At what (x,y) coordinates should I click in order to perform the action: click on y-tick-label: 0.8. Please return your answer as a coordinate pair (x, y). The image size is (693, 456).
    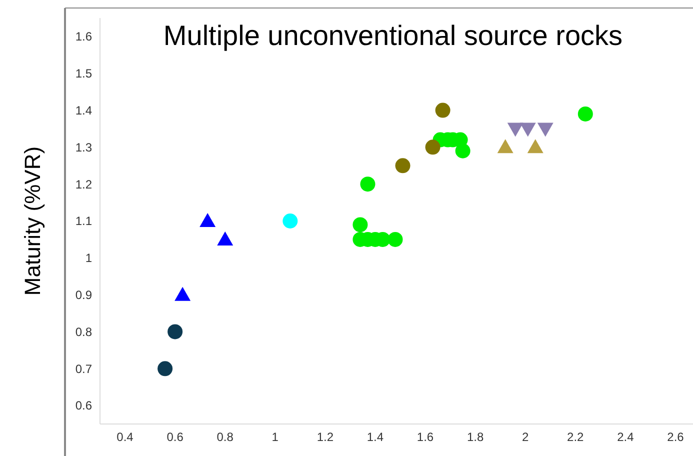
    Looking at the image, I should click on (83, 331).